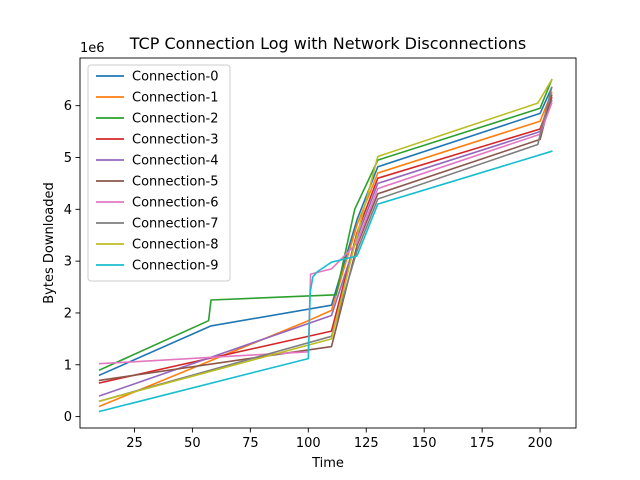 This screenshot has height=480, width=640. I want to click on y-tick-label: 4, so click(68, 210).